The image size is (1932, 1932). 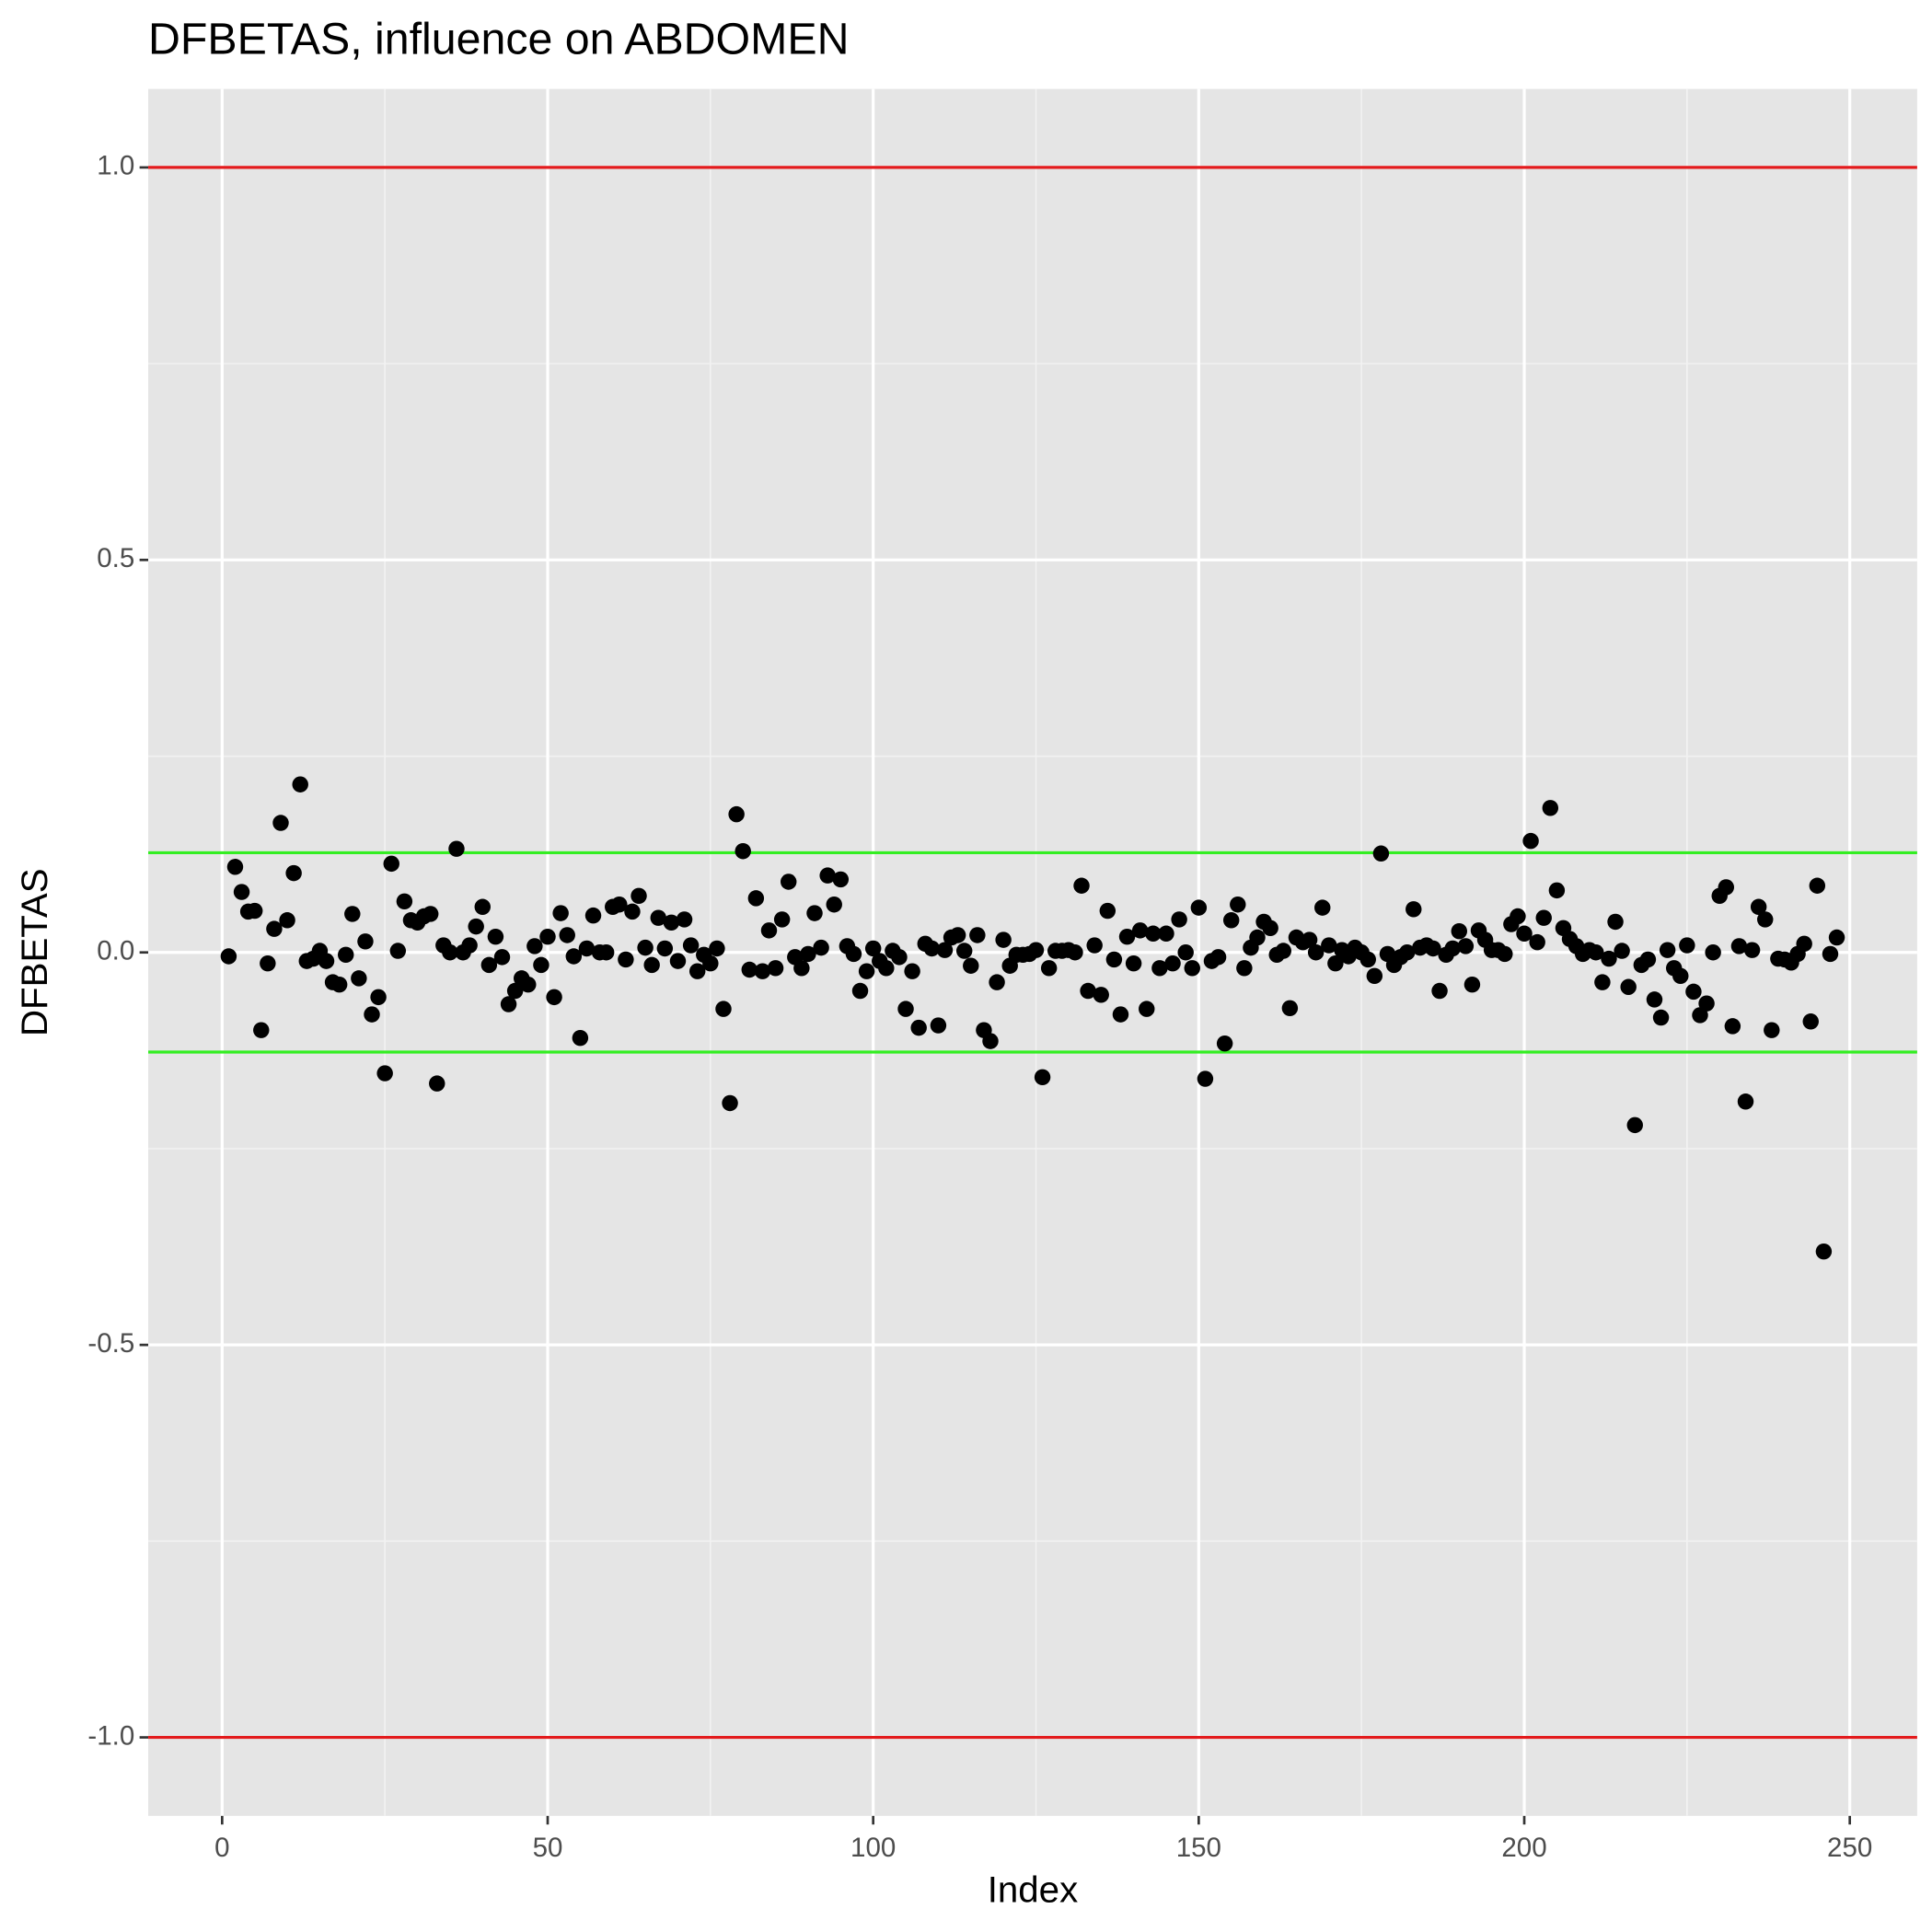 What do you see at coordinates (1850, 1848) in the screenshot?
I see `x-tick-label: 250` at bounding box center [1850, 1848].